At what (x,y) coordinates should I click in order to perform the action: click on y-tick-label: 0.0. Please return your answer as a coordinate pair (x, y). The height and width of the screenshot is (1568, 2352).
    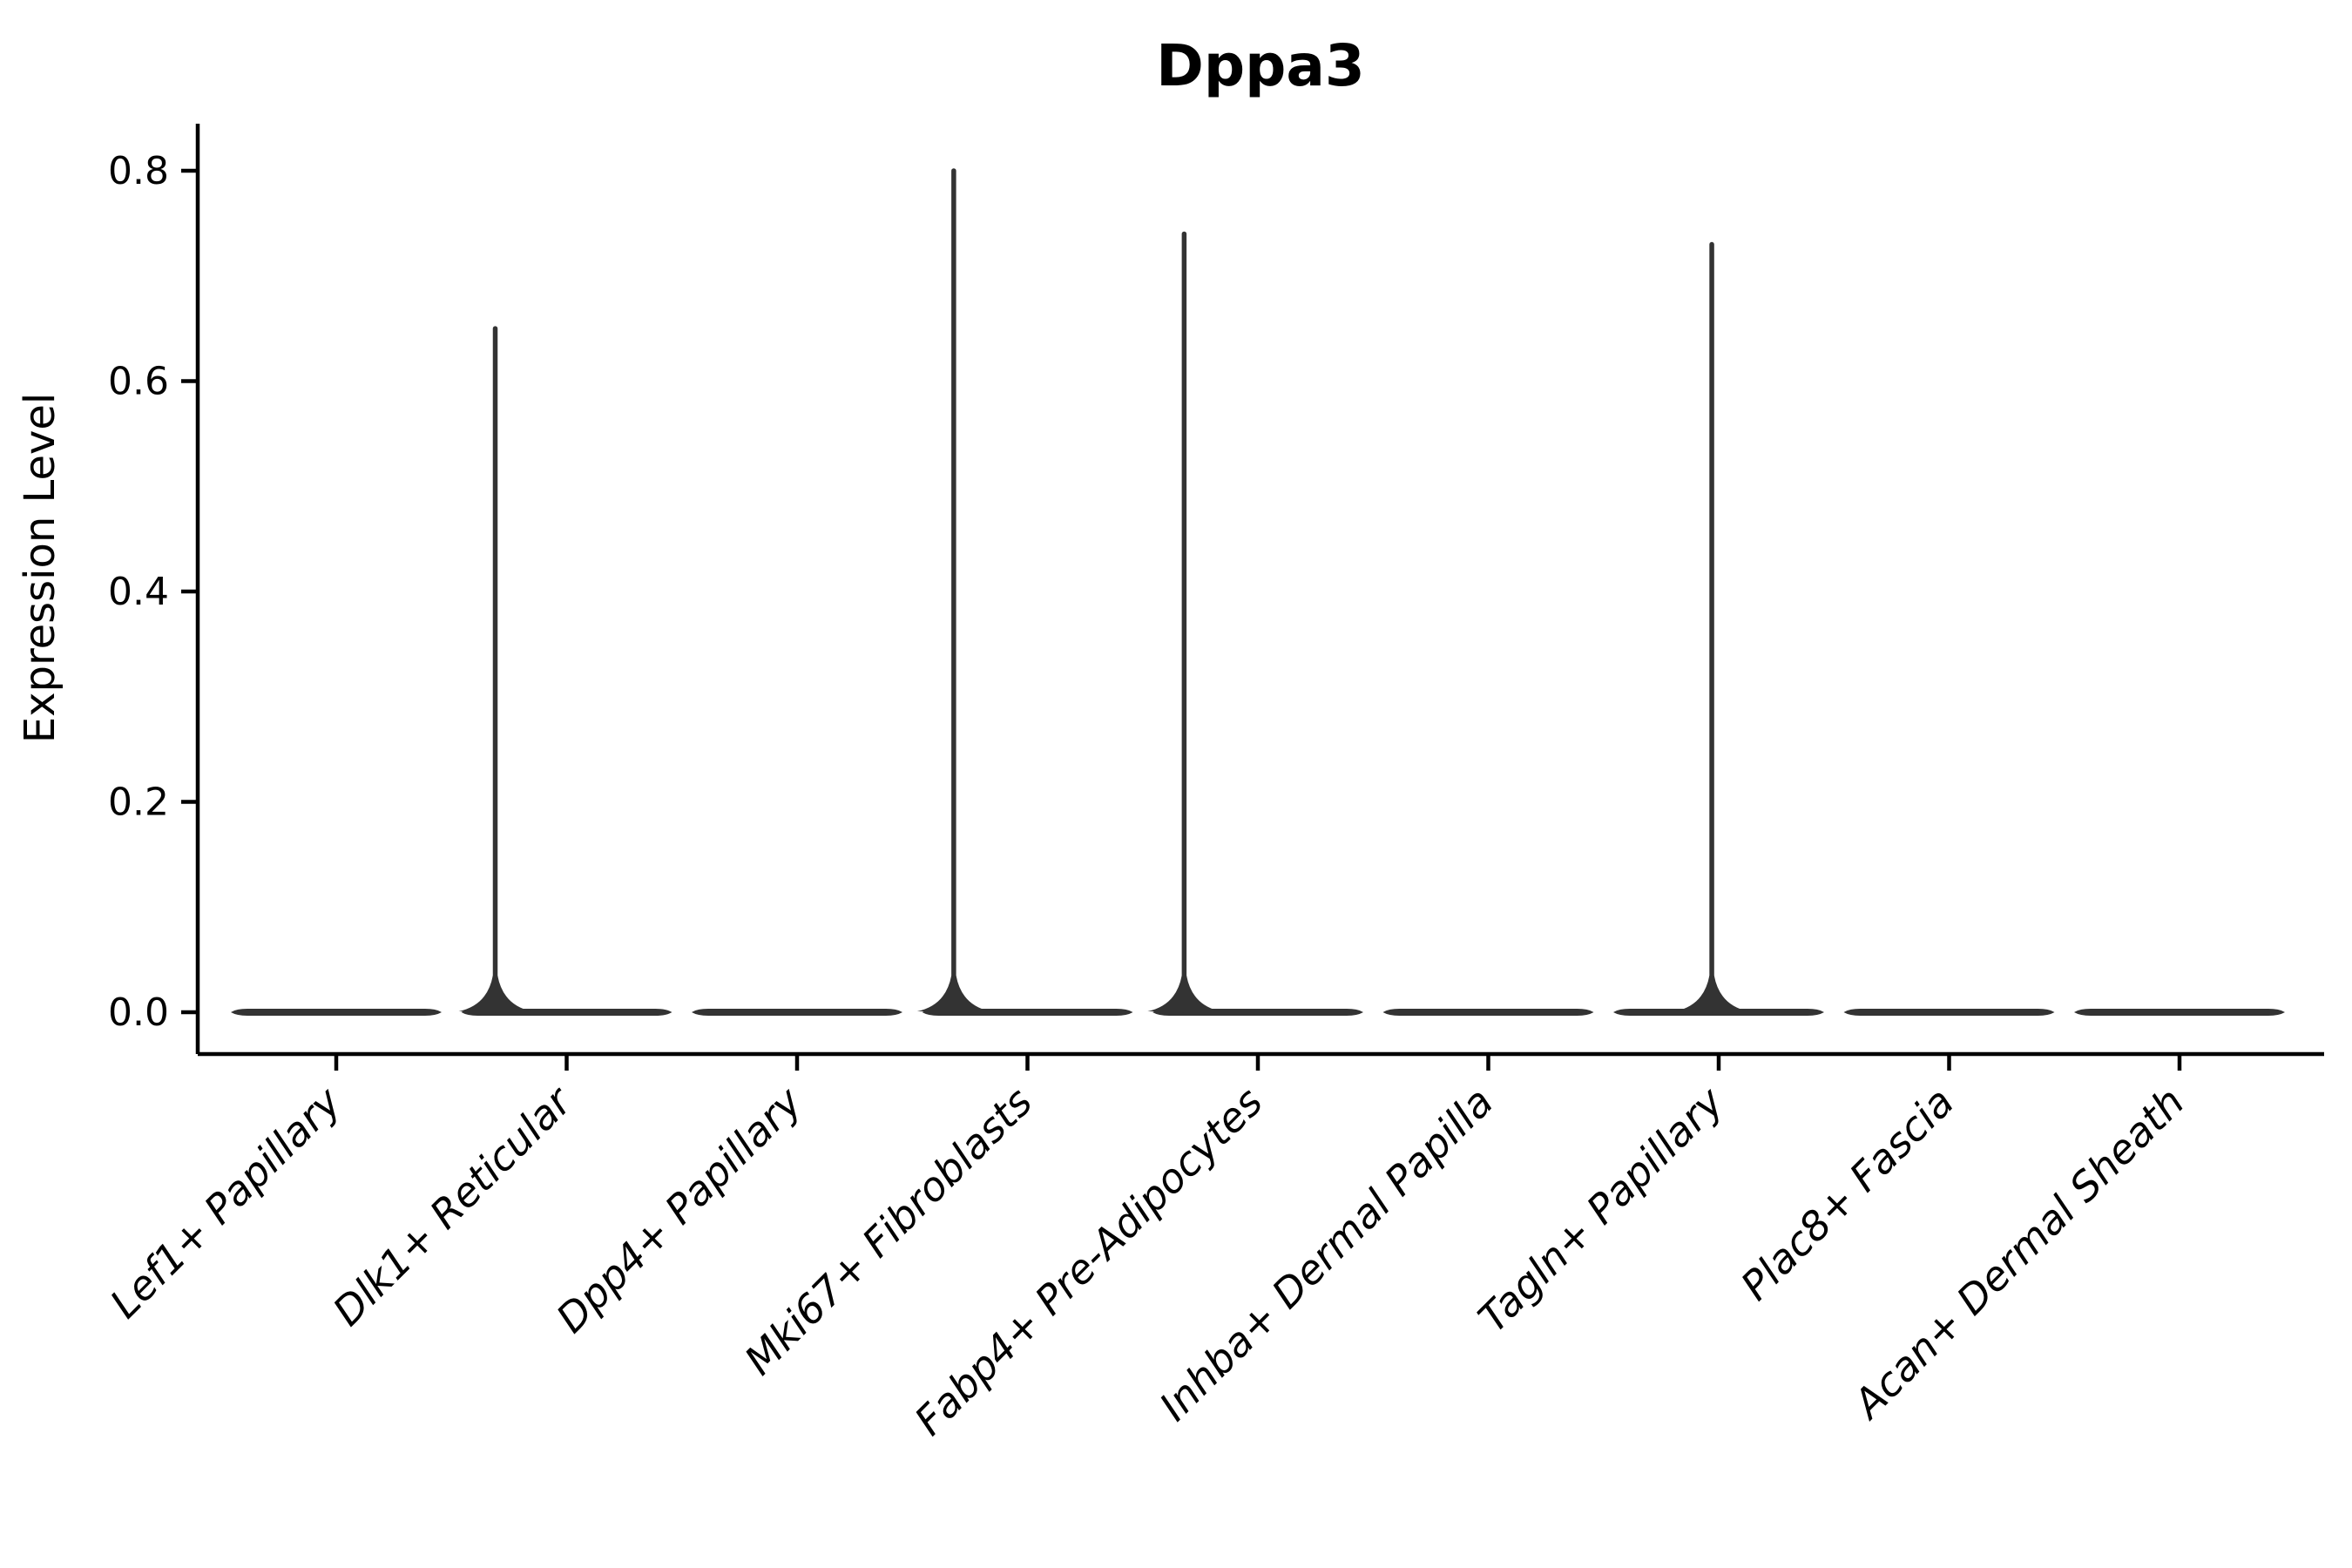
    Looking at the image, I should click on (138, 1013).